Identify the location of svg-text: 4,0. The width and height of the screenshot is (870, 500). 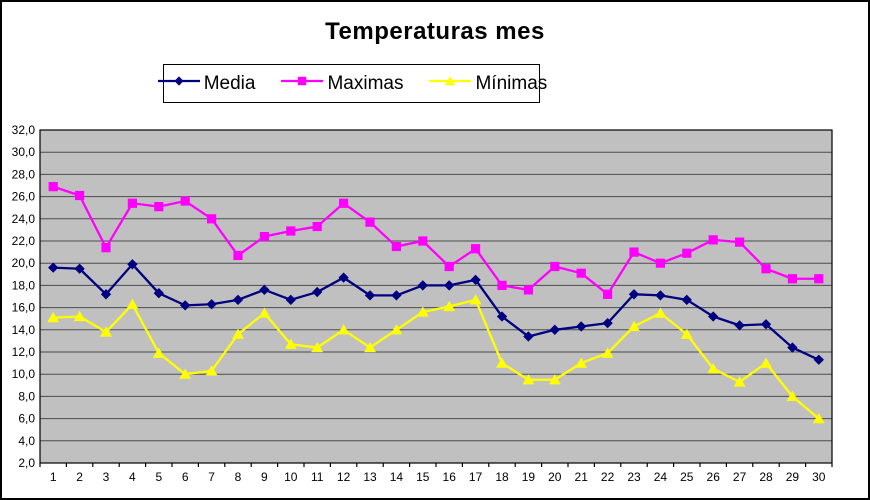
(26, 441).